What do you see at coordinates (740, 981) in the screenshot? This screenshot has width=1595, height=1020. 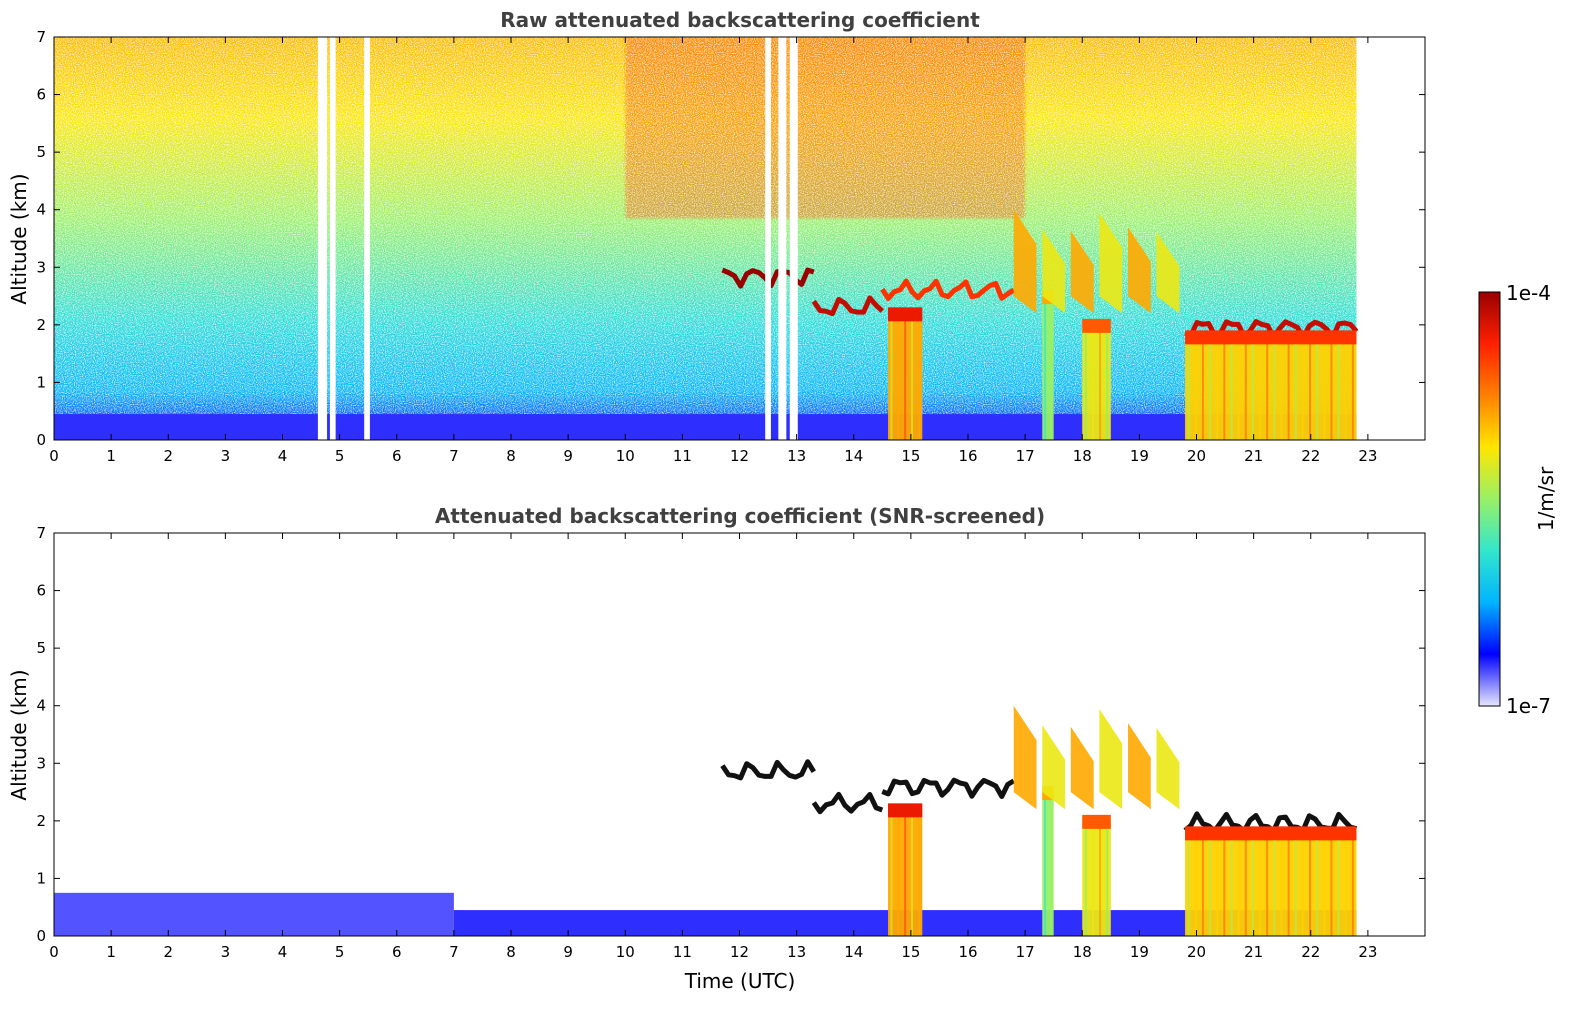 I see `panel-screened-xlabel: Time (UTC)` at bounding box center [740, 981].